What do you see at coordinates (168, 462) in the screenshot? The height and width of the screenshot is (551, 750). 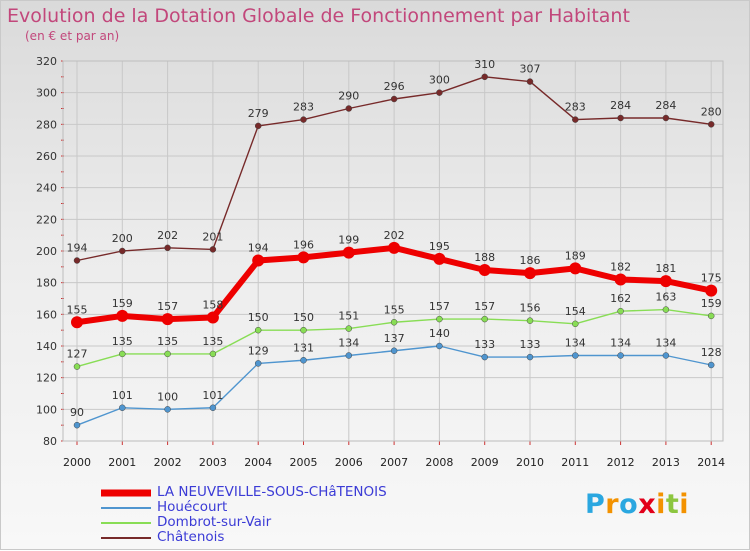 I see `x-tick-label: 2002` at bounding box center [168, 462].